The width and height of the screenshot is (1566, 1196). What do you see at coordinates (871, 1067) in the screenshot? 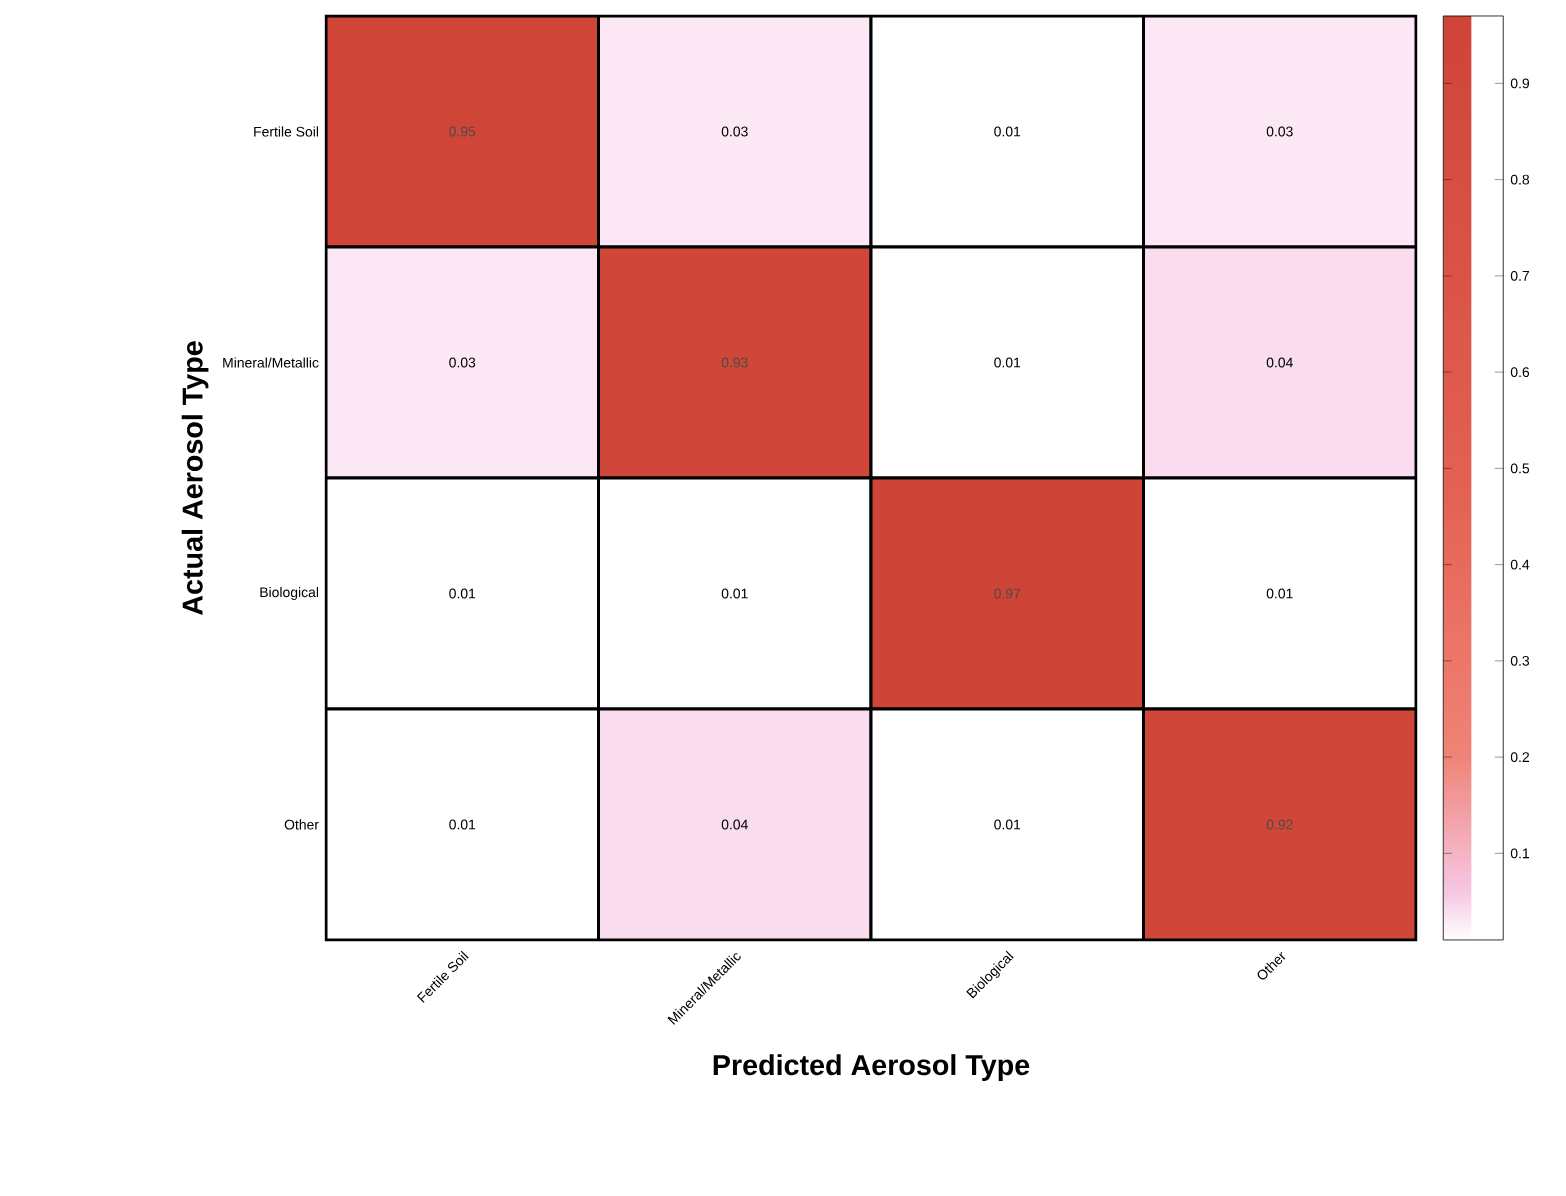
I see `x-axis-title: Predicted Aerosol Type` at bounding box center [871, 1067].